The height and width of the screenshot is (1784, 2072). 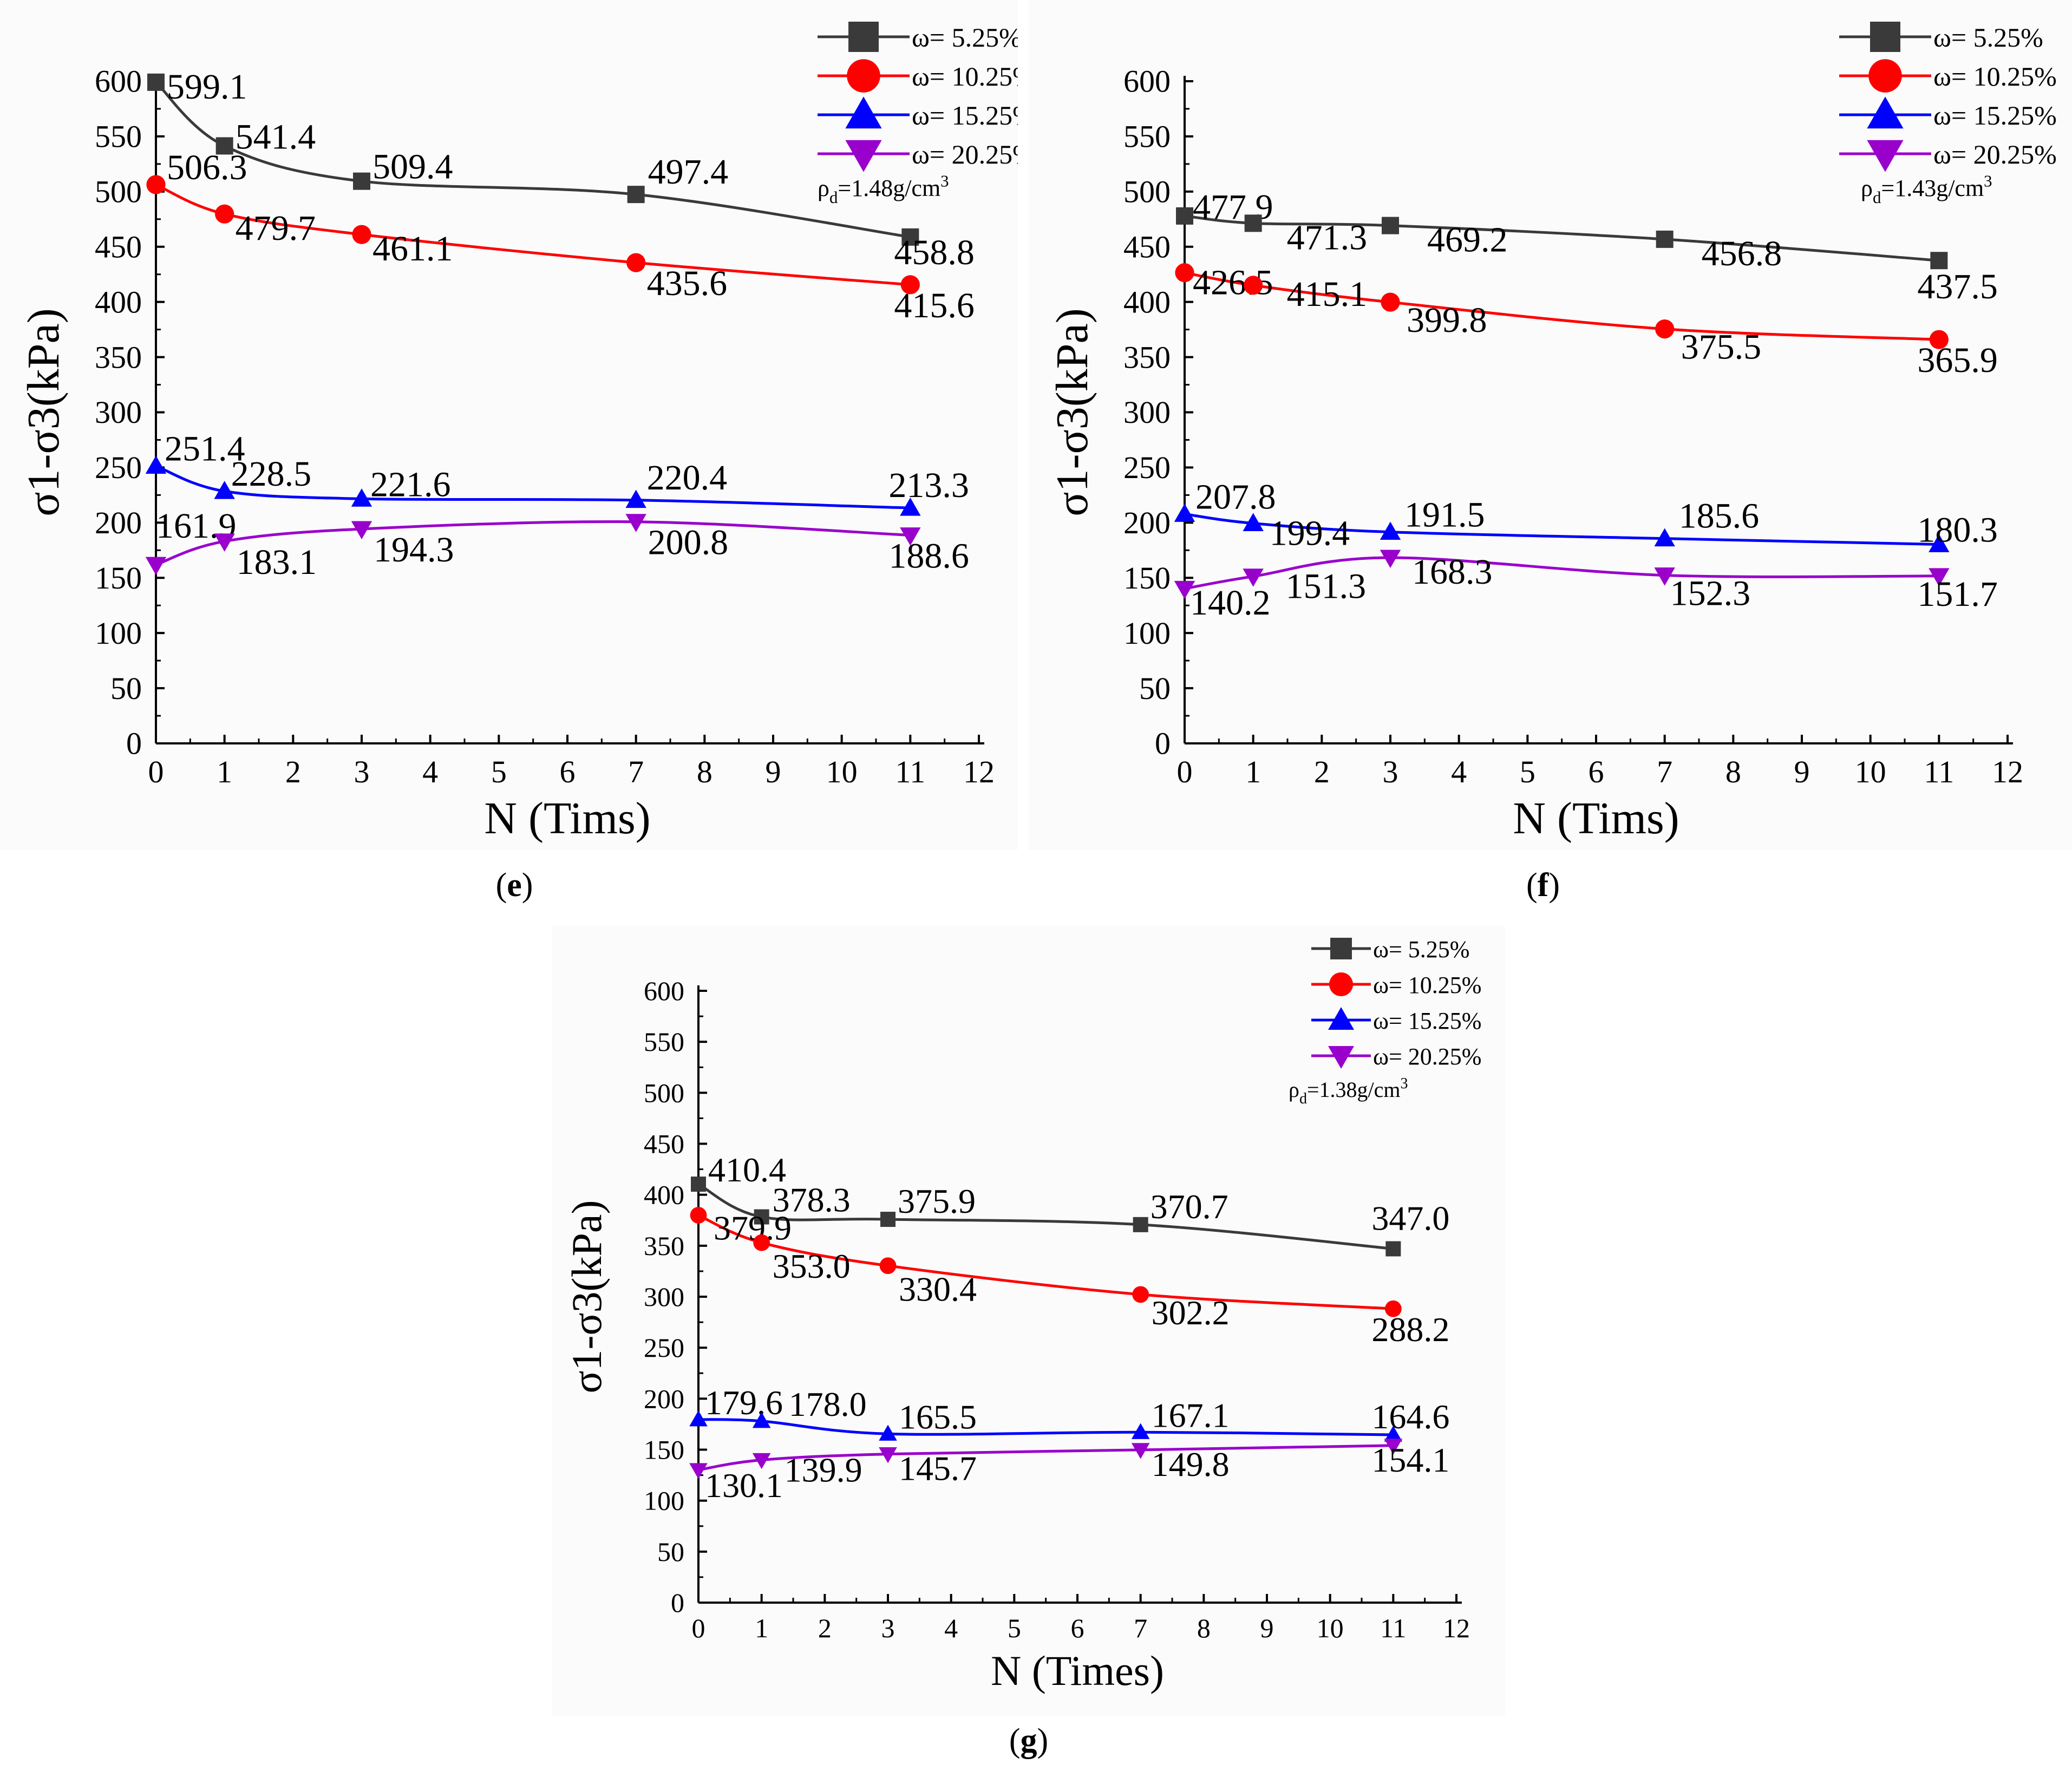 What do you see at coordinates (1253, 771) in the screenshot?
I see `x-tick-label: 1` at bounding box center [1253, 771].